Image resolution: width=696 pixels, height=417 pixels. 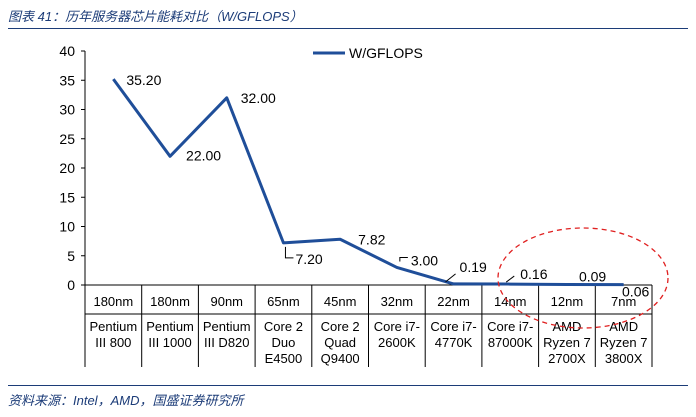 What do you see at coordinates (453, 301) in the screenshot?
I see `x-node-label: 22nm` at bounding box center [453, 301].